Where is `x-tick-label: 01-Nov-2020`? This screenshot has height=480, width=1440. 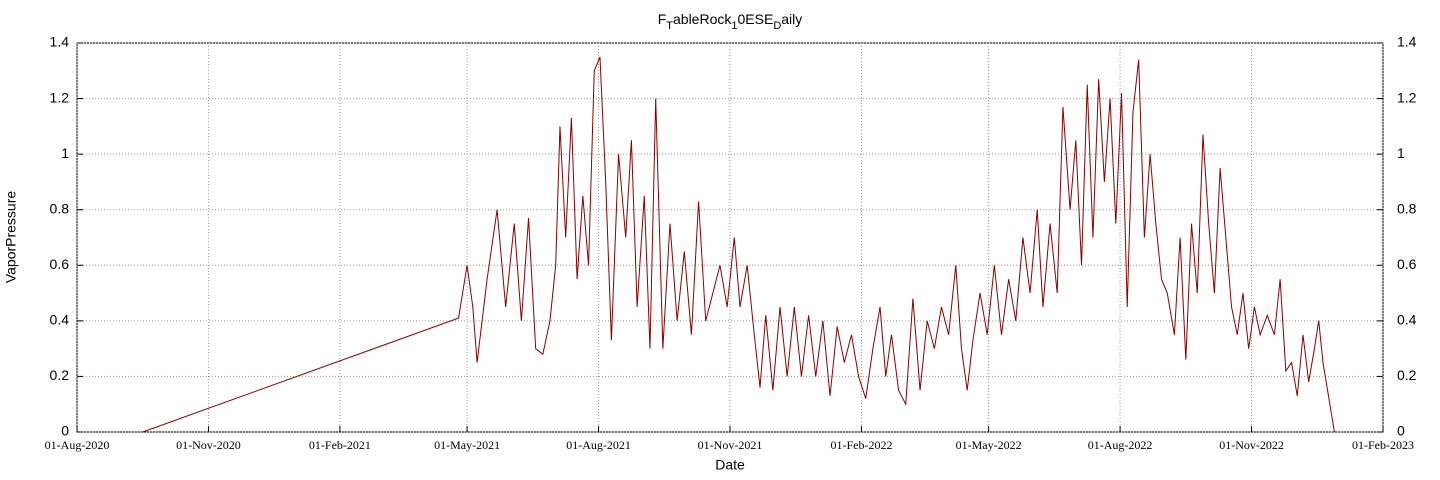 x-tick-label: 01-Nov-2020 is located at coordinates (208, 445).